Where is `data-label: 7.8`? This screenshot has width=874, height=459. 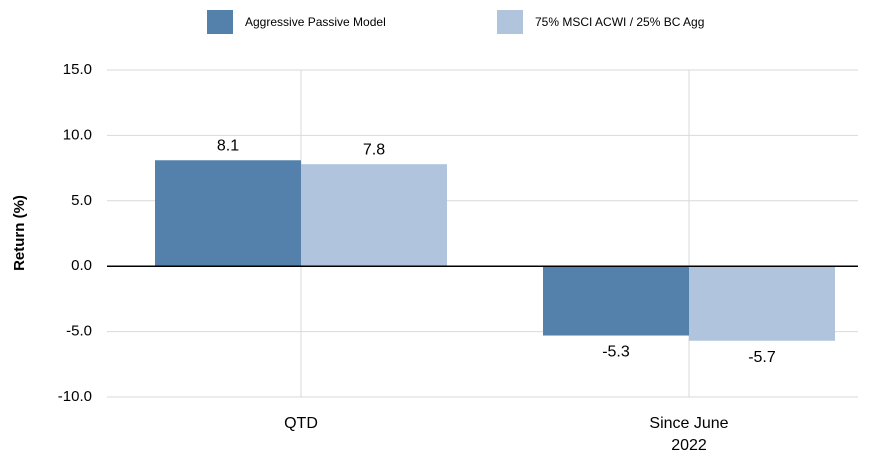 data-label: 7.8 is located at coordinates (374, 149).